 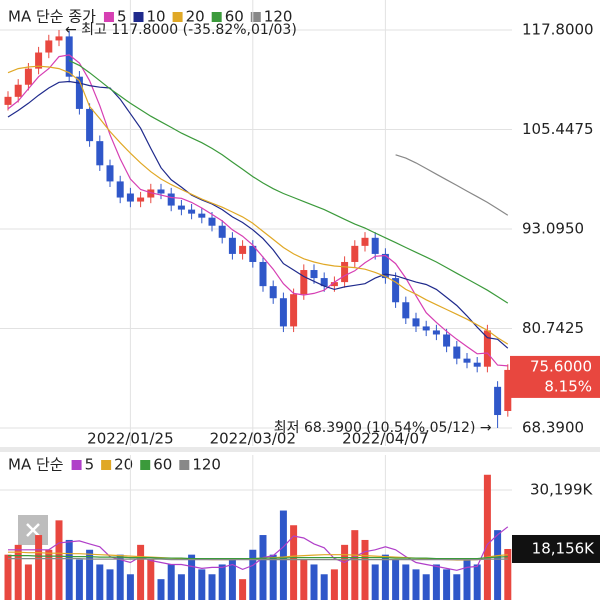 I want to click on last-price-box, so click(x=555, y=376).